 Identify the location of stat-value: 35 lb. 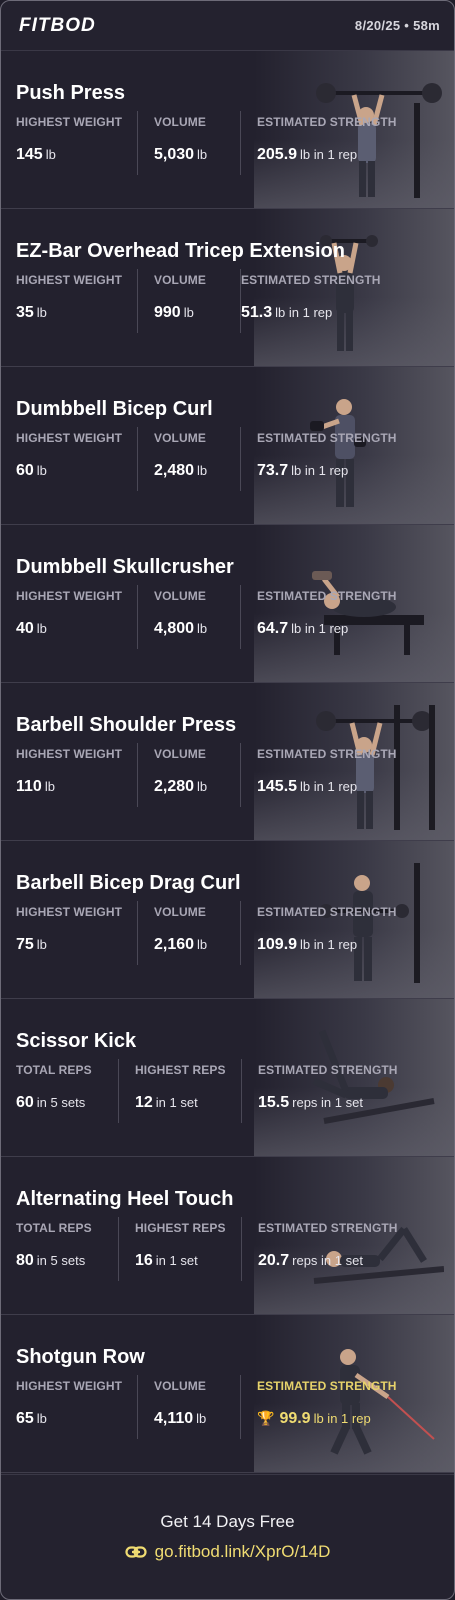
(69, 313).